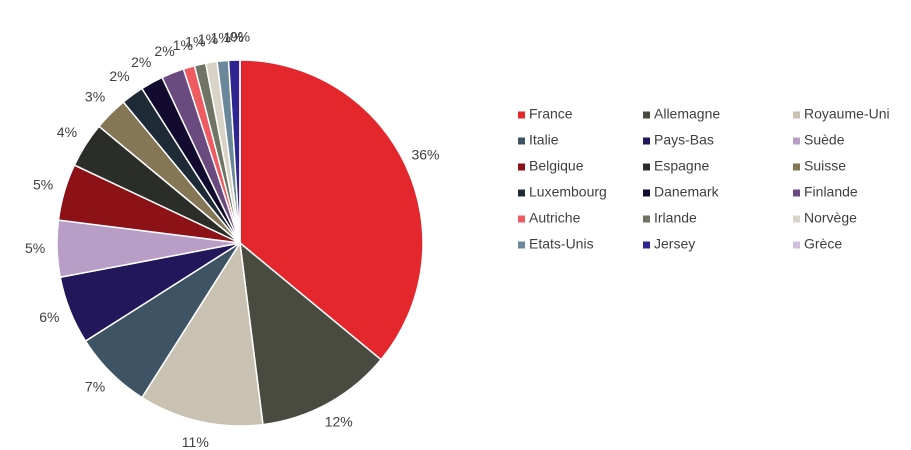 The height and width of the screenshot is (450, 911). What do you see at coordinates (544, 140) in the screenshot?
I see `legend-label: Italie` at bounding box center [544, 140].